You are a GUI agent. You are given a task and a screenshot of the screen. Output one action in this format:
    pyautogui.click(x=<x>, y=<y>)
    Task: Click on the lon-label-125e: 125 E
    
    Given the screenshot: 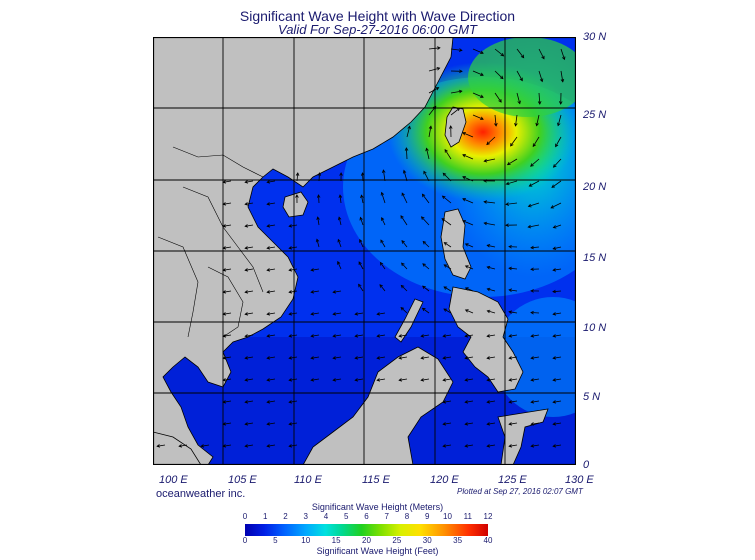 What is the action you would take?
    pyautogui.click(x=512, y=480)
    